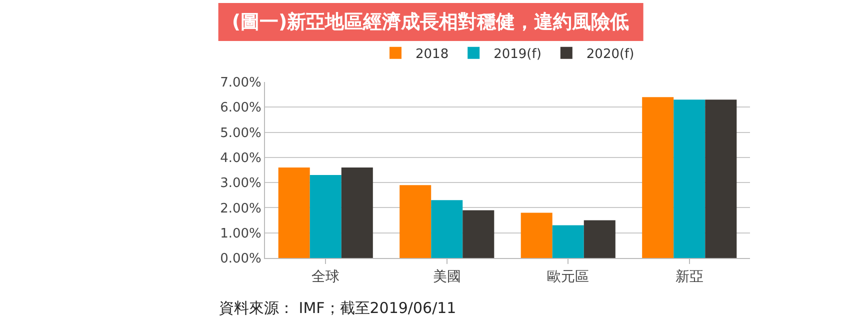  I want to click on y-tick-label: 3.00%, so click(241, 184).